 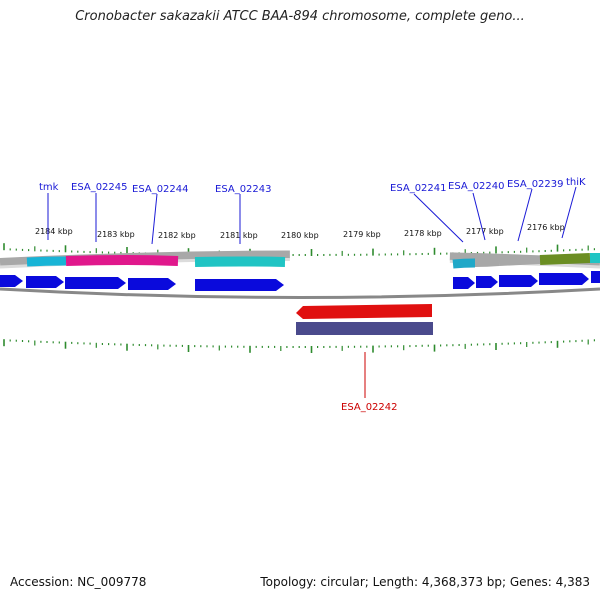 What do you see at coordinates (177, 235) in the screenshot?
I see `scale-label: 2182 kbp` at bounding box center [177, 235].